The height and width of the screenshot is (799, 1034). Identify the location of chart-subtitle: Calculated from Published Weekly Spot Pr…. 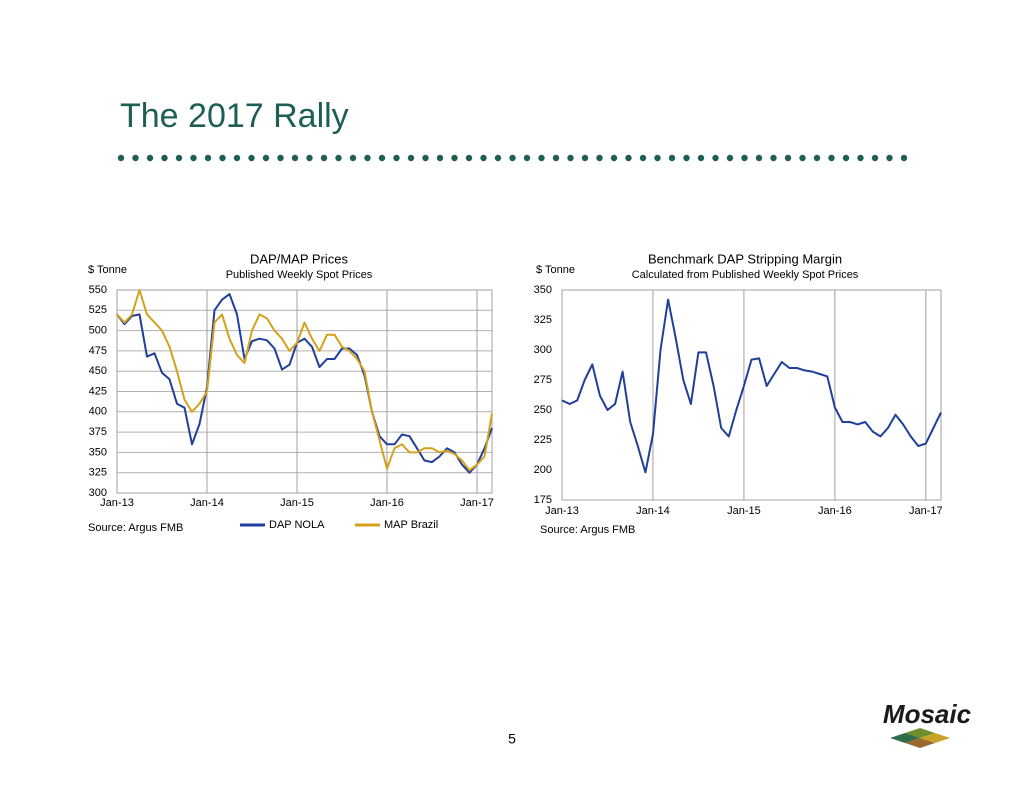
(745, 275).